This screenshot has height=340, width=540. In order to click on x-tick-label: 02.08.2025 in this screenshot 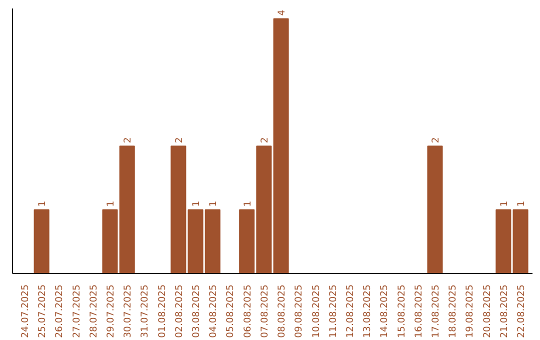, I will do `click(179, 311)`.